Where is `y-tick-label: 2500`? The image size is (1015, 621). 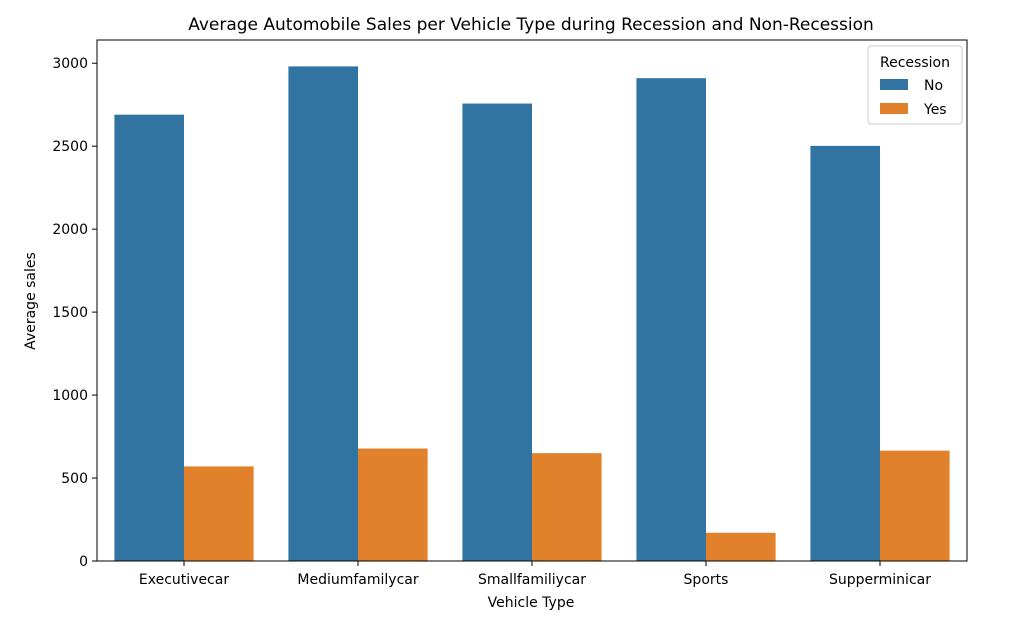
y-tick-label: 2500 is located at coordinates (70, 147).